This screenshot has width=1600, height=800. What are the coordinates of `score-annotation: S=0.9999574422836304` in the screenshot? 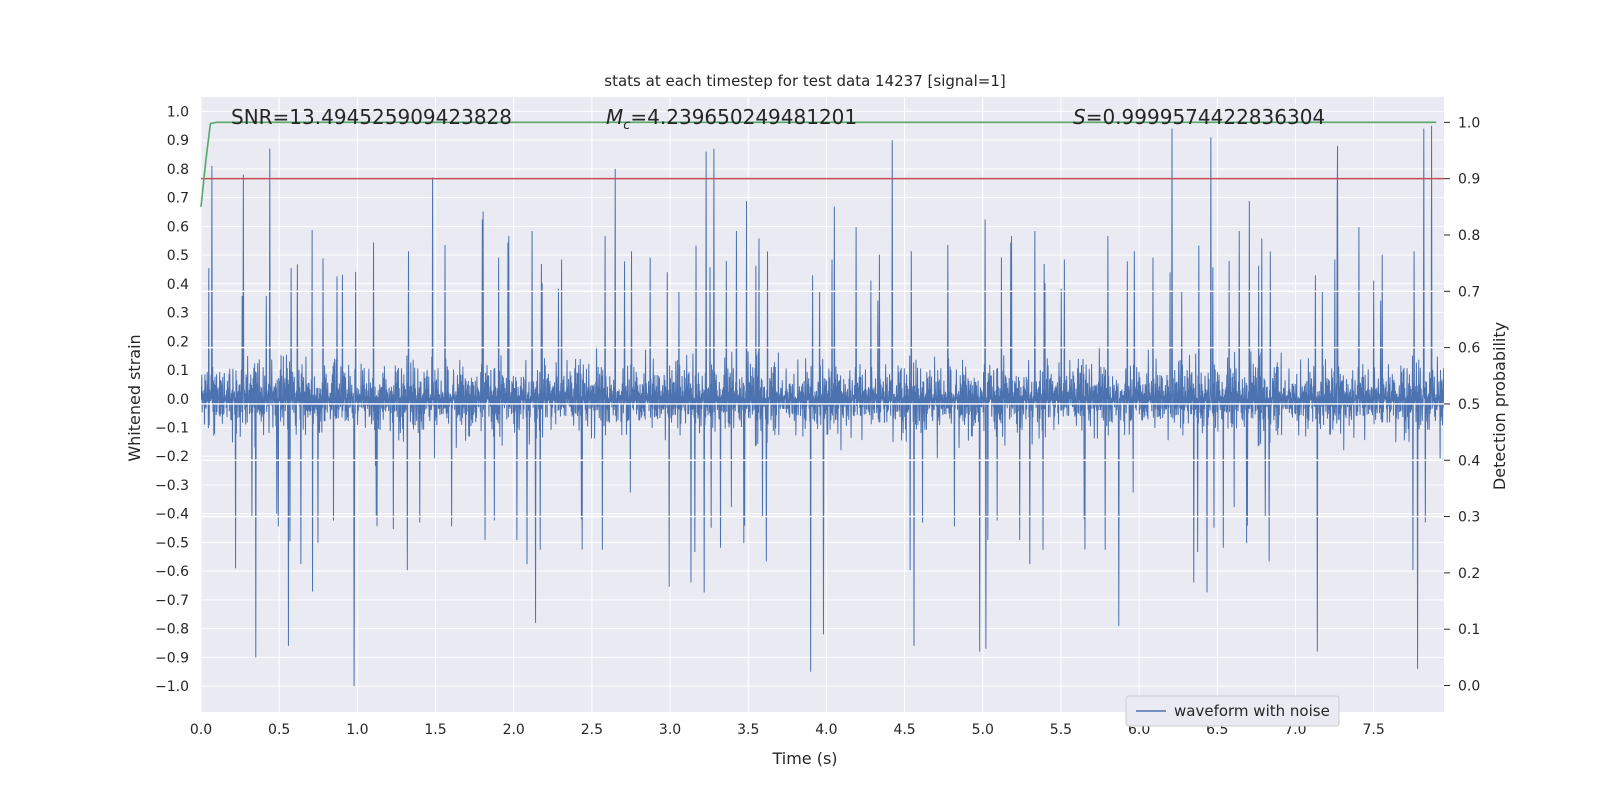 It's located at (1199, 117).